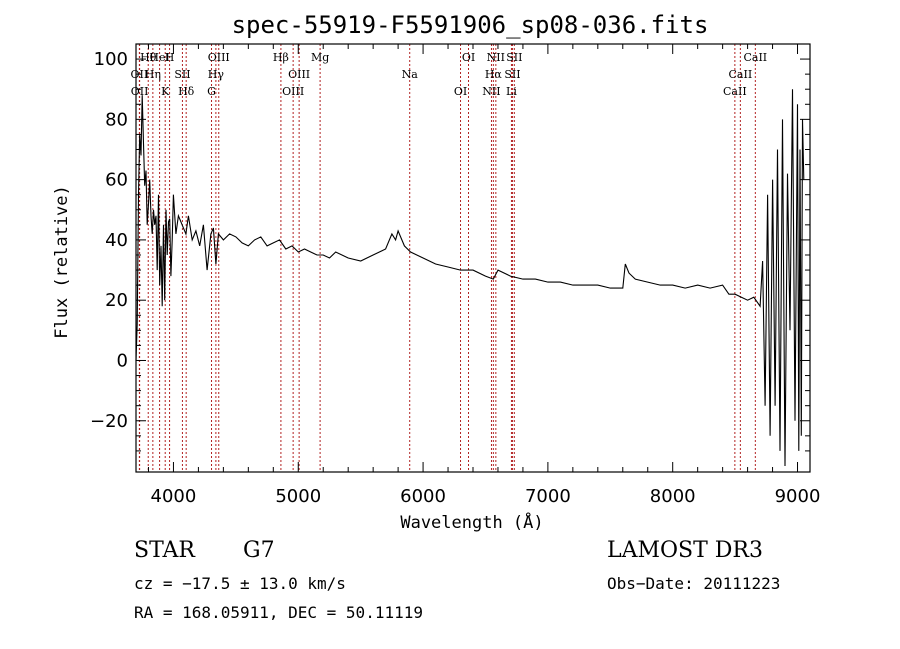  I want to click on line-marker-label: Hδ, so click(186, 91).